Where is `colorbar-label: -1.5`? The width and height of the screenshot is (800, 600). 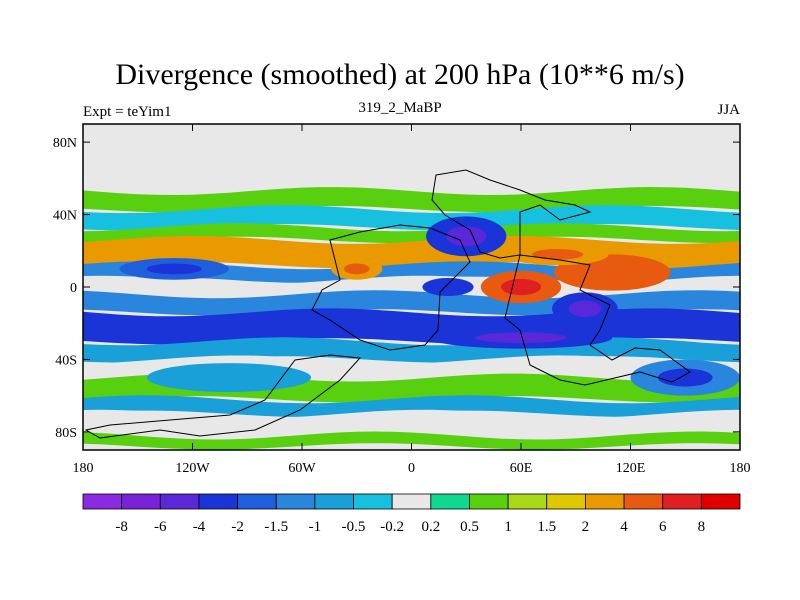
colorbar-label: -1.5 is located at coordinates (276, 527).